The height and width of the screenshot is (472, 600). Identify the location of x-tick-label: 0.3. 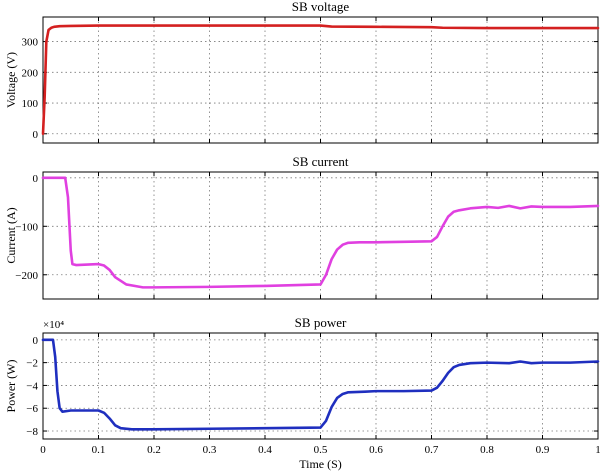
(210, 450).